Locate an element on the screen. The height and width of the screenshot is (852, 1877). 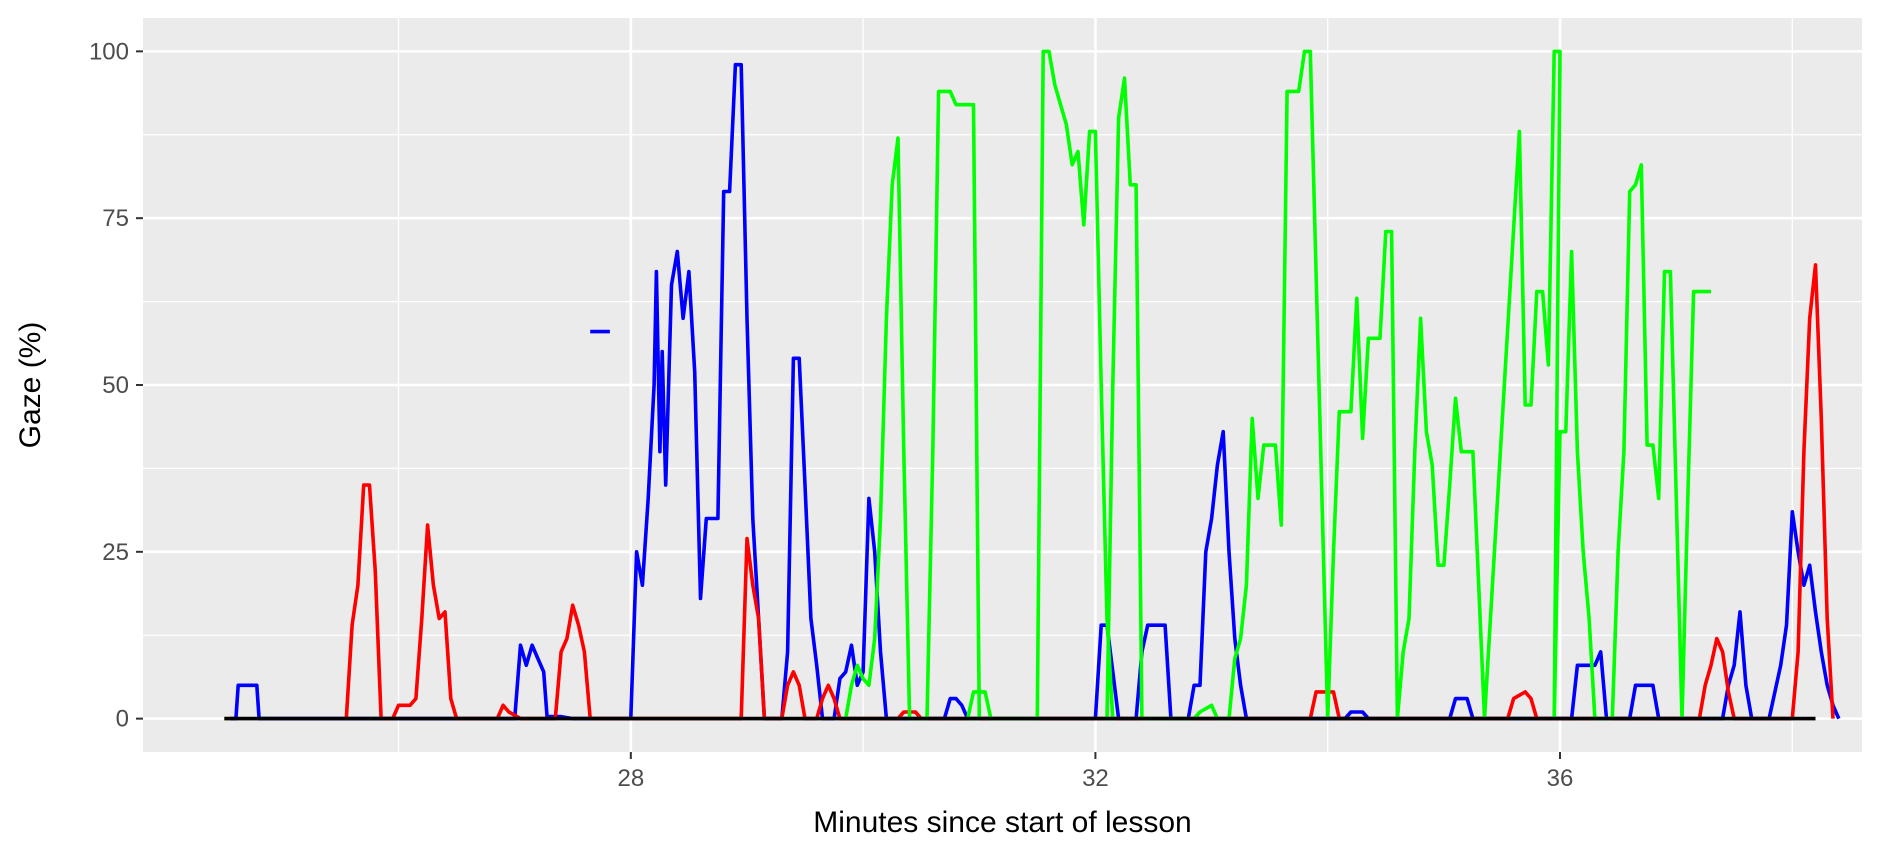
y-tick-label: 0 is located at coordinates (122, 719).